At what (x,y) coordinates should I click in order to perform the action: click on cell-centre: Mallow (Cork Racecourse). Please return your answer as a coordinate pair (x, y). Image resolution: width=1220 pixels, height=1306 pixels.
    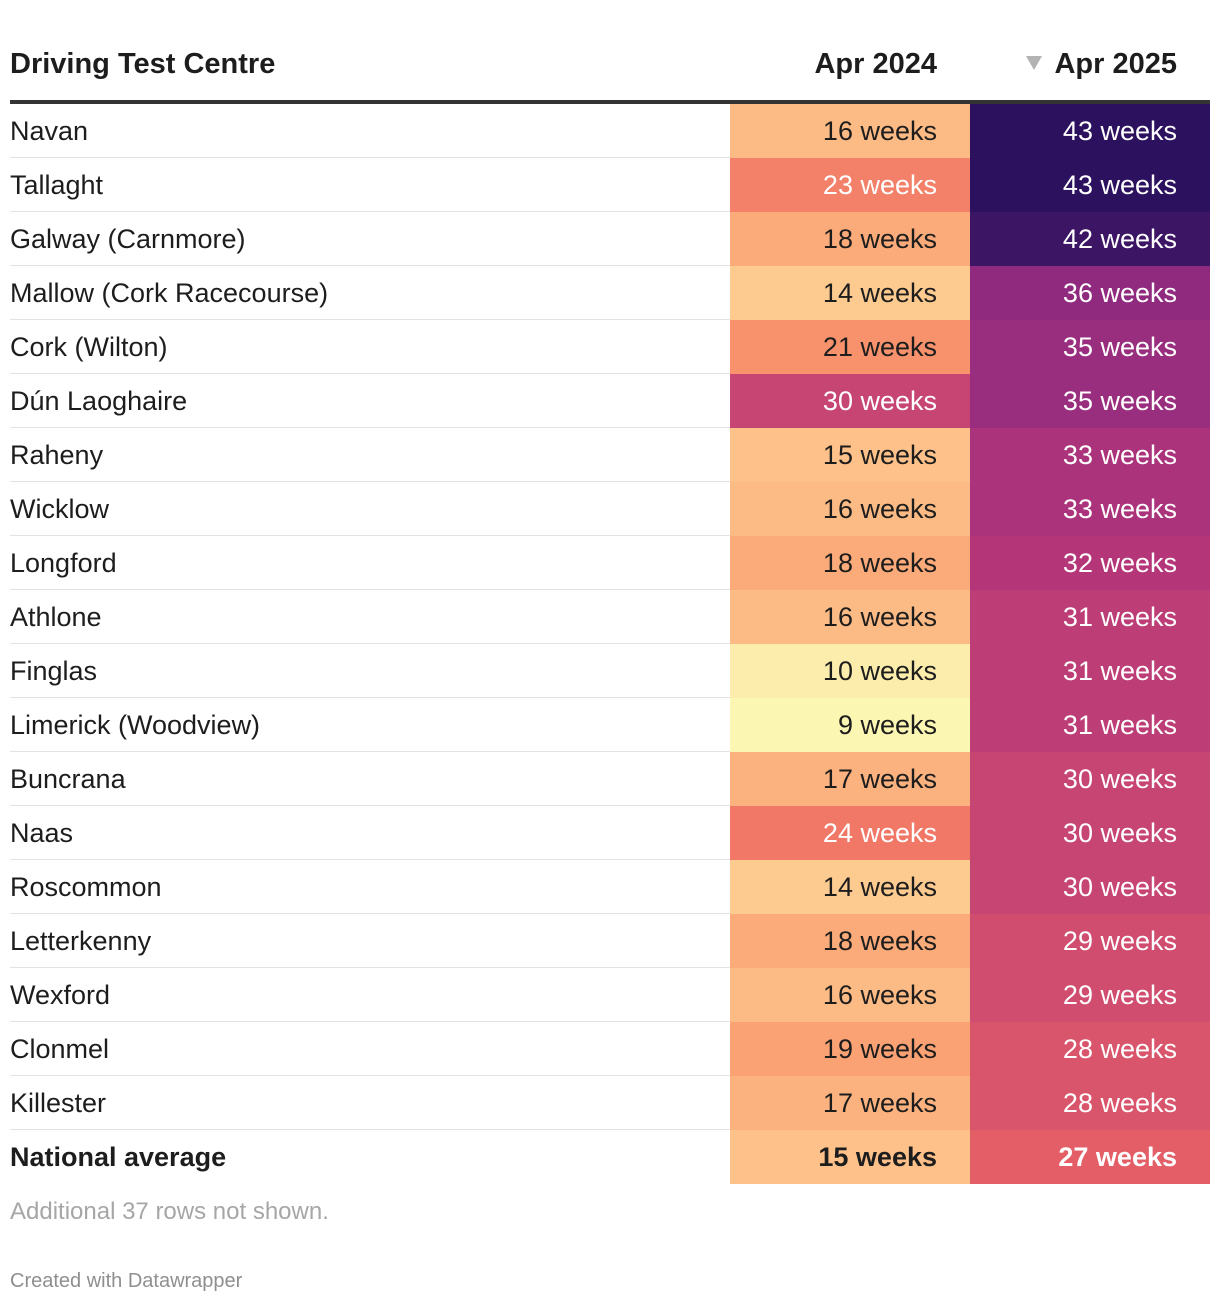
    Looking at the image, I should click on (169, 293).